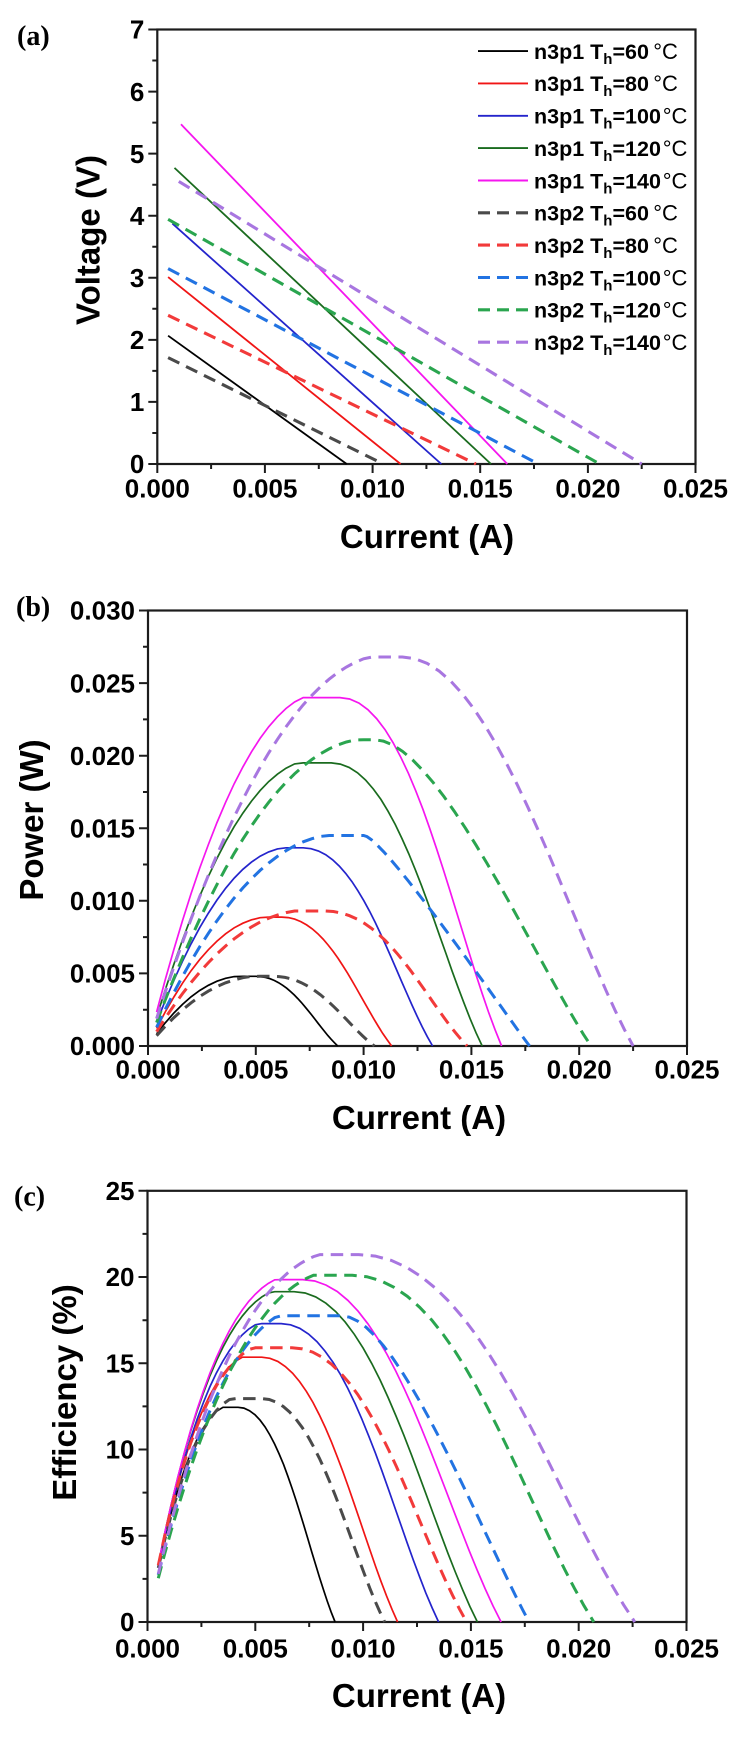 This screenshot has height=1738, width=740. Describe the element at coordinates (137, 30) in the screenshot. I see `svg-text: 7` at that location.